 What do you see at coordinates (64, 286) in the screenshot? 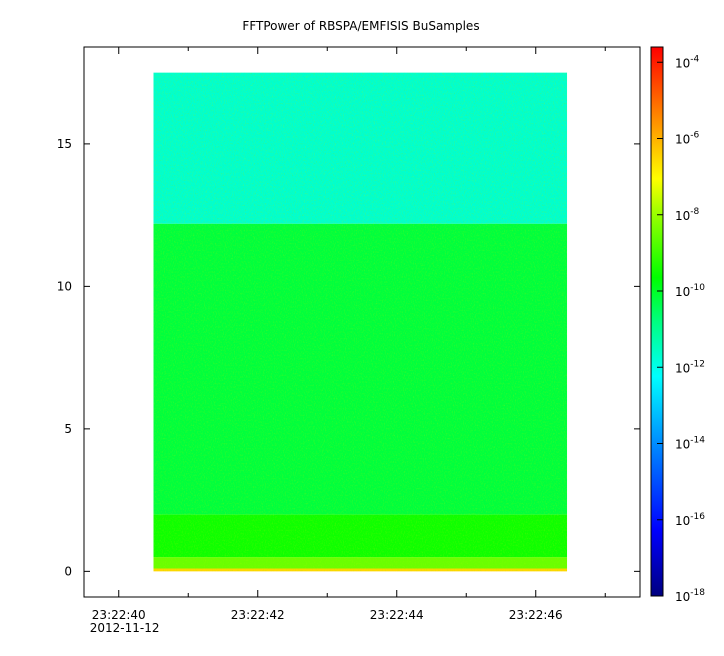
I see `y-tick-label: 10` at bounding box center [64, 286].